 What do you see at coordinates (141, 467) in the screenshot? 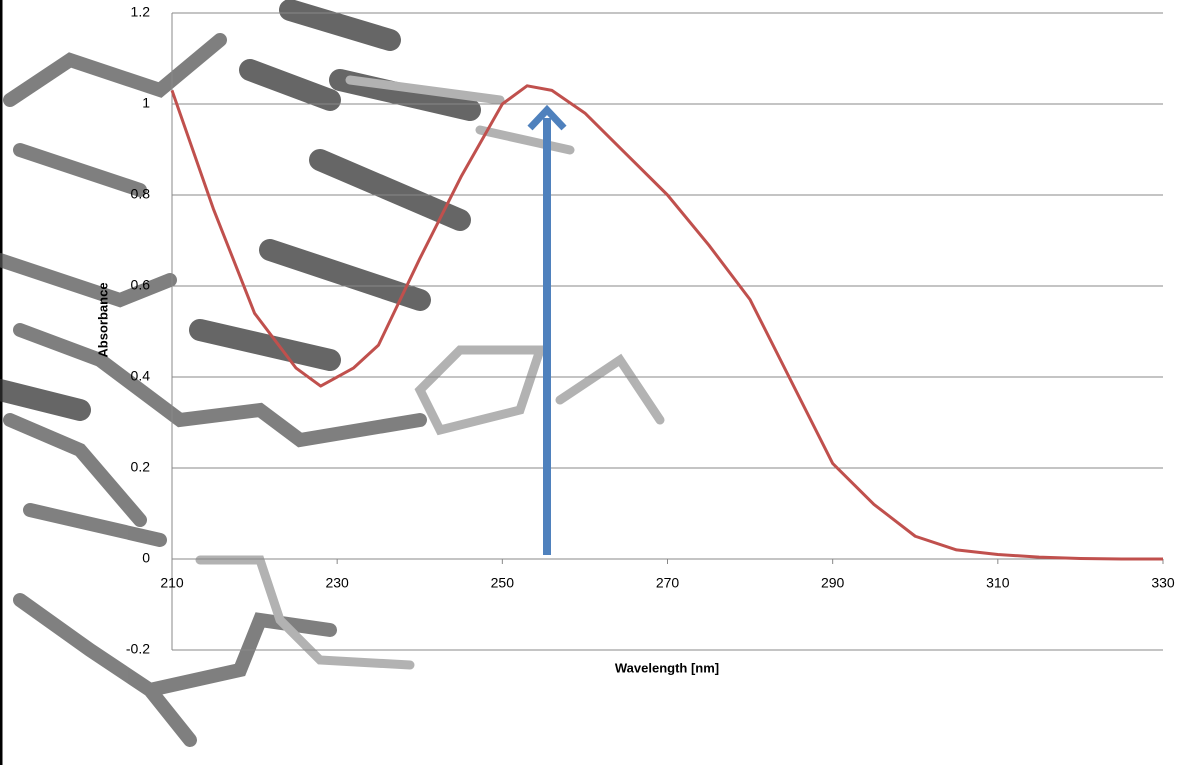
I see `y-tick-label: 0.2` at bounding box center [141, 467].